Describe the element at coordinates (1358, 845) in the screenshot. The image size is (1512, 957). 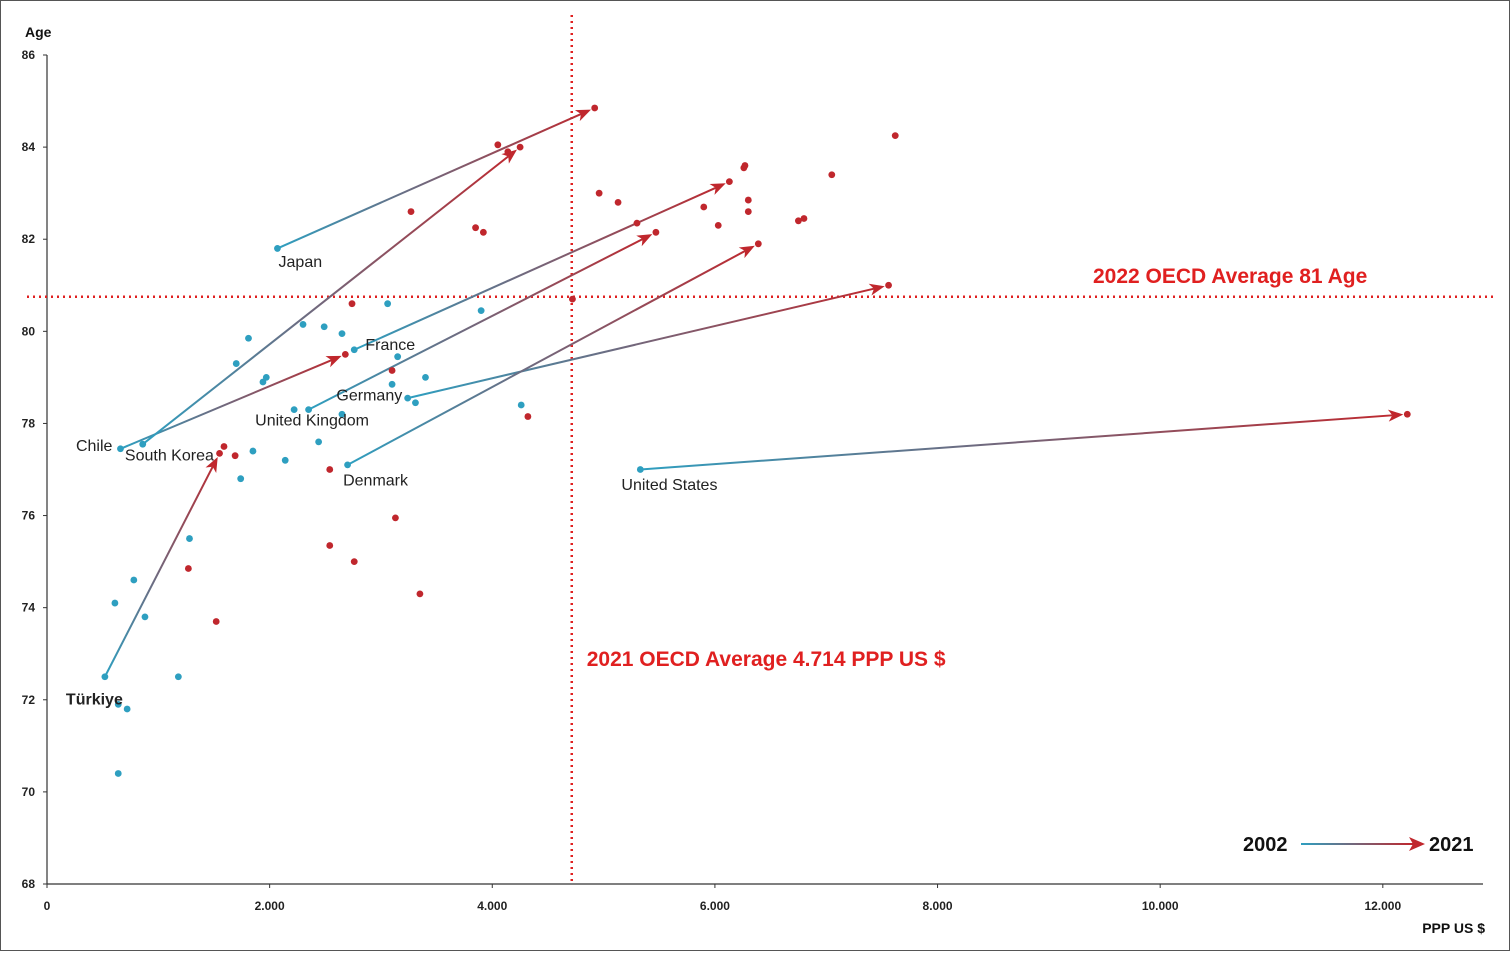
I see `legend: 2002 2021` at that location.